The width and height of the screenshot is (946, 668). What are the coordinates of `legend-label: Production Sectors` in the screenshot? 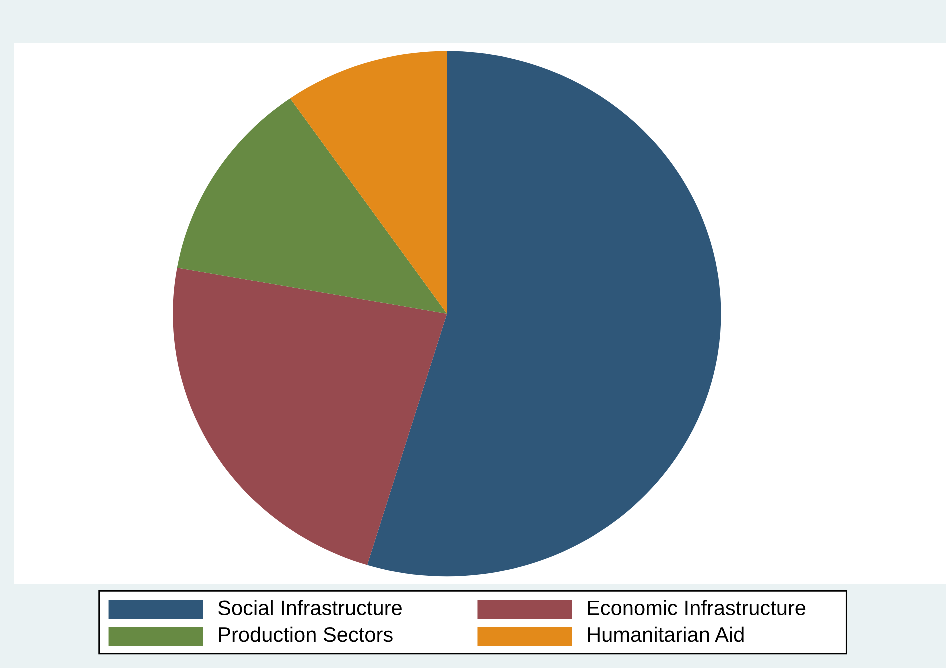 It's located at (306, 634).